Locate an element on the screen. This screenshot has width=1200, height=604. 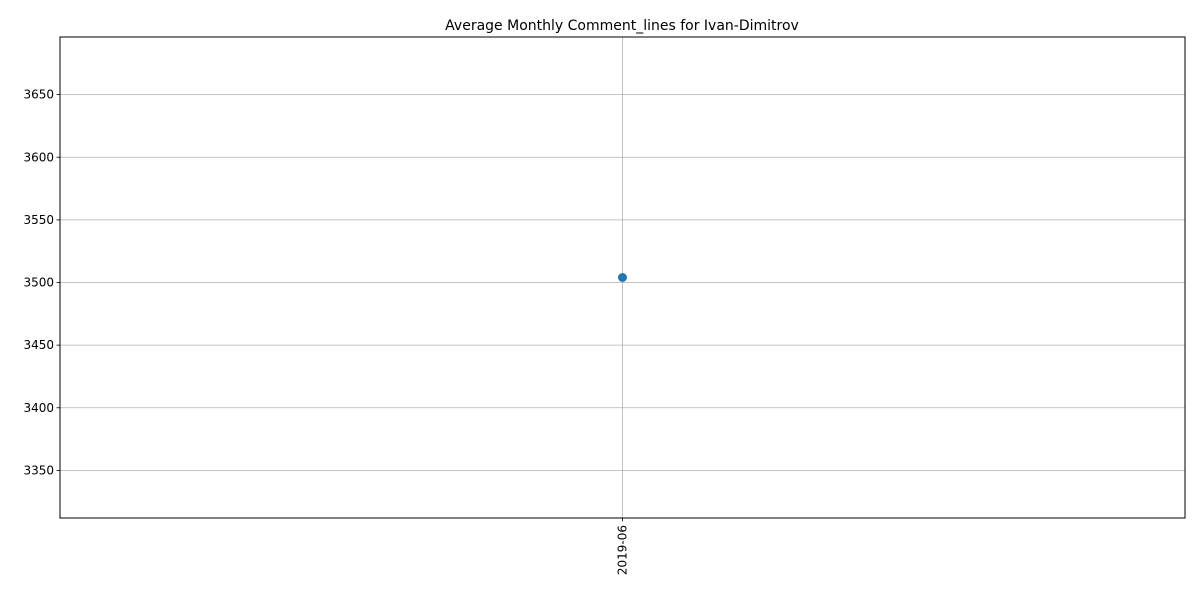
y-tick-label: 3400 is located at coordinates (38, 408).